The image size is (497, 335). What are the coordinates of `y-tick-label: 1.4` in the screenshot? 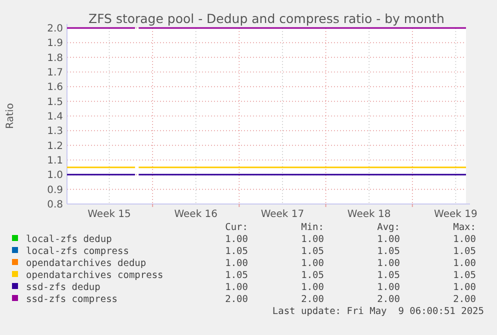 It's located at (55, 117).